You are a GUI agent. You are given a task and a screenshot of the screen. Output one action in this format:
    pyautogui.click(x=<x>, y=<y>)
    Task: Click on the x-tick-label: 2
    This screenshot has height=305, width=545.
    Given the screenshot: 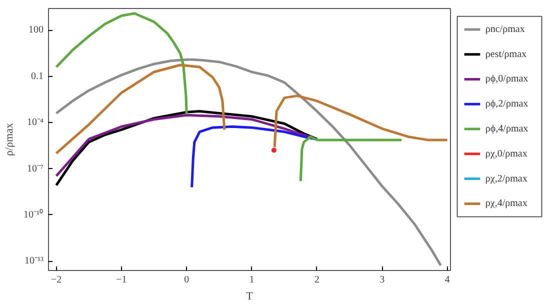 What is the action you would take?
    pyautogui.click(x=317, y=280)
    